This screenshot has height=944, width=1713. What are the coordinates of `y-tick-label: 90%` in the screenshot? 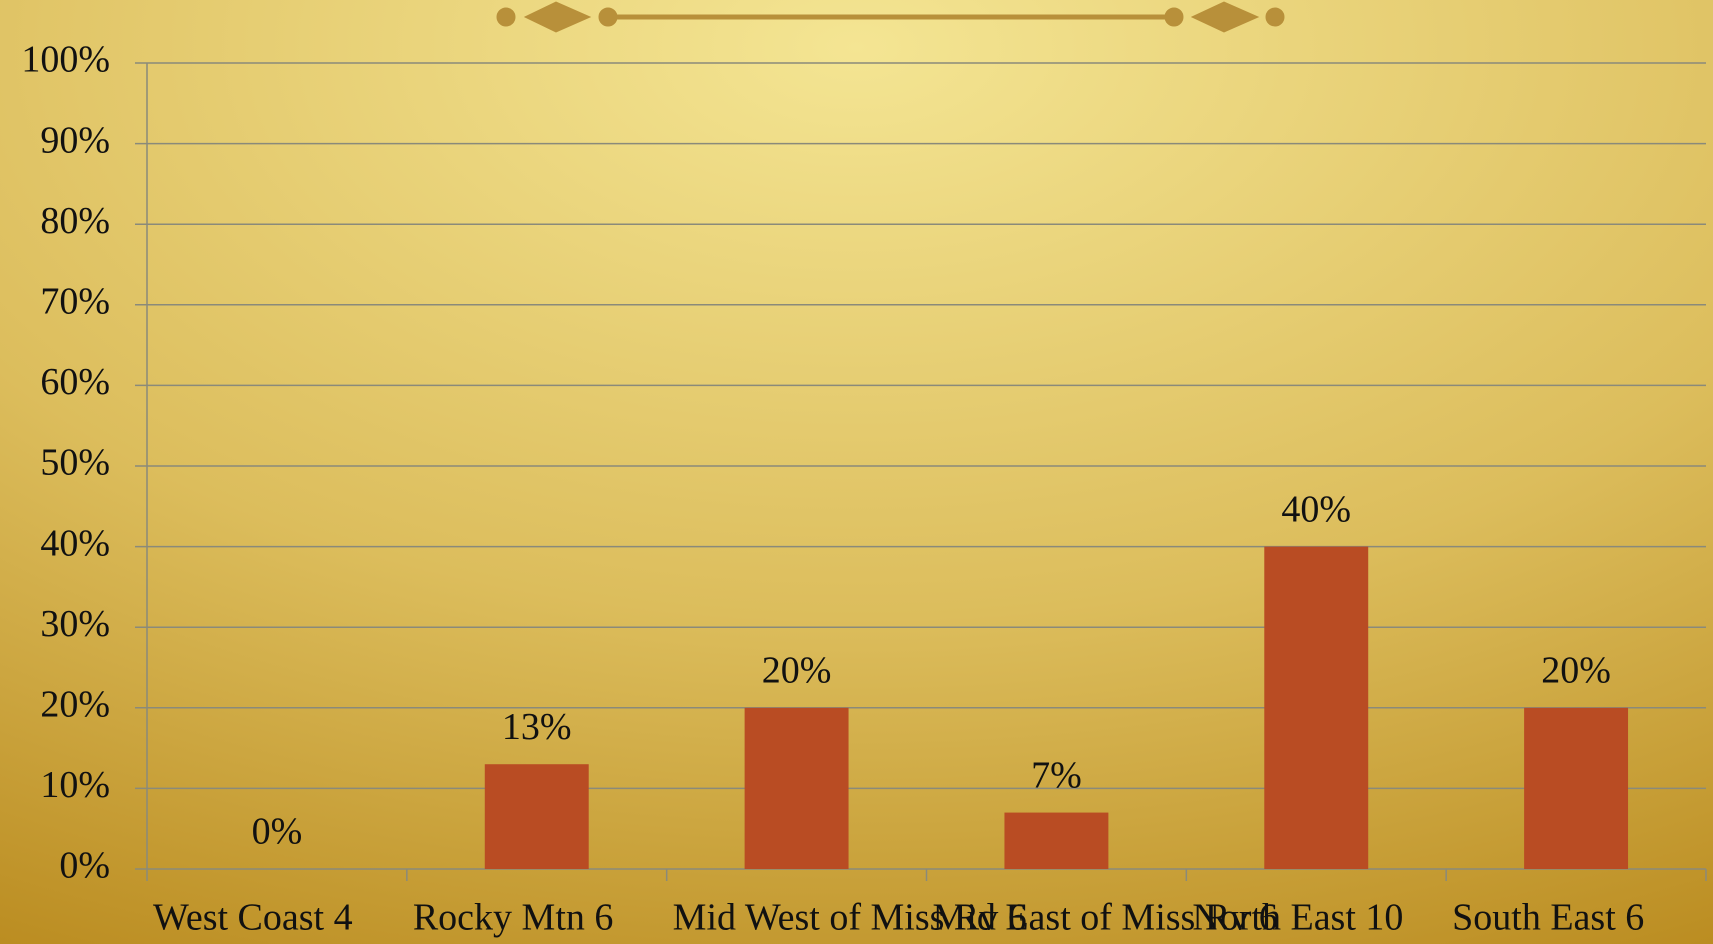 It's located at (75, 140).